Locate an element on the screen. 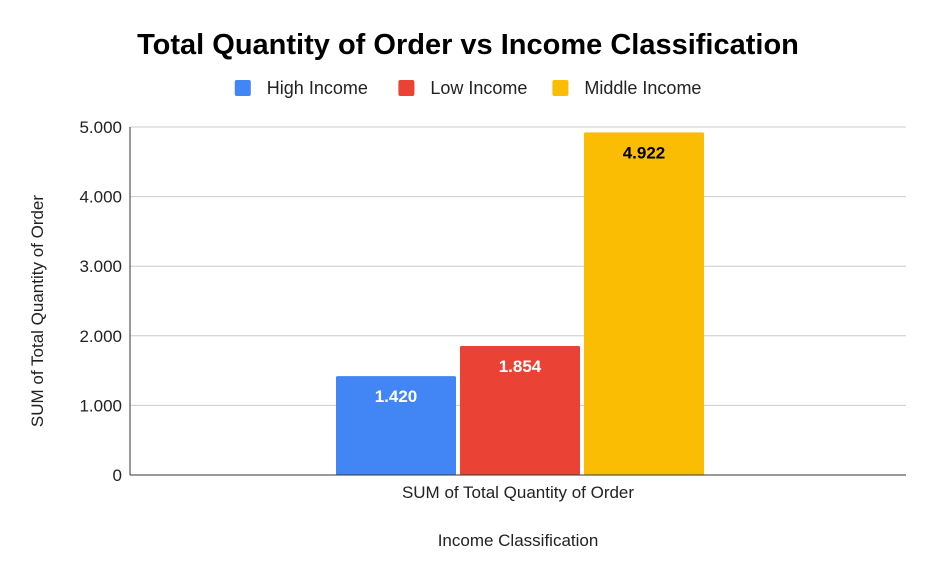  y-axis-ticks: 0 1.000 2.000 3.000 4.000 5.000 is located at coordinates (100, 301).